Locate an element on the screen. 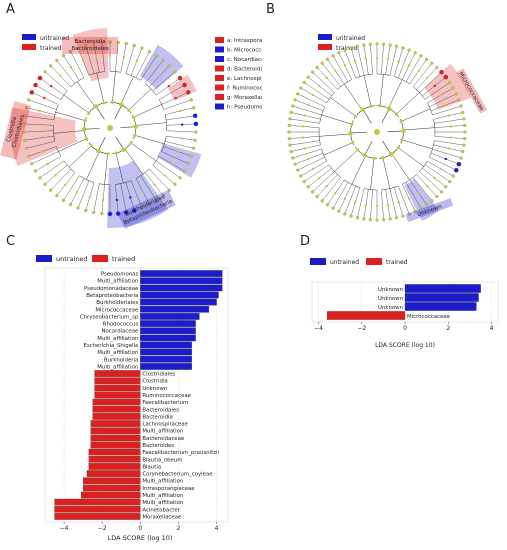 The image size is (507, 550). x-tick-label: 4 is located at coordinates (217, 528).